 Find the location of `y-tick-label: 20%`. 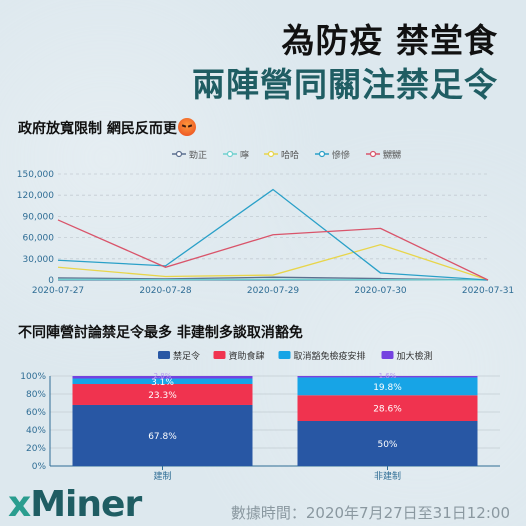

y-tick-label: 20% is located at coordinates (36, 449).